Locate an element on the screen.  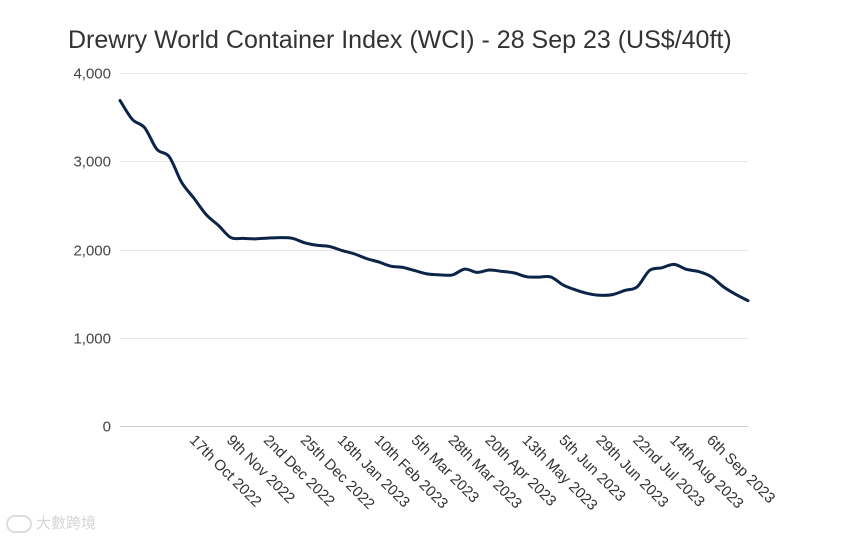
y-axis-ticks: 0 1,000 2,000 3,000 4,000 is located at coordinates (92, 251).